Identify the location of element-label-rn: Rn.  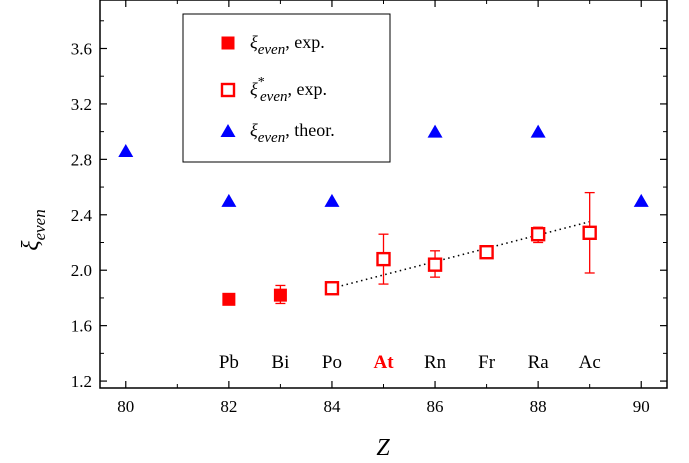
(435, 362).